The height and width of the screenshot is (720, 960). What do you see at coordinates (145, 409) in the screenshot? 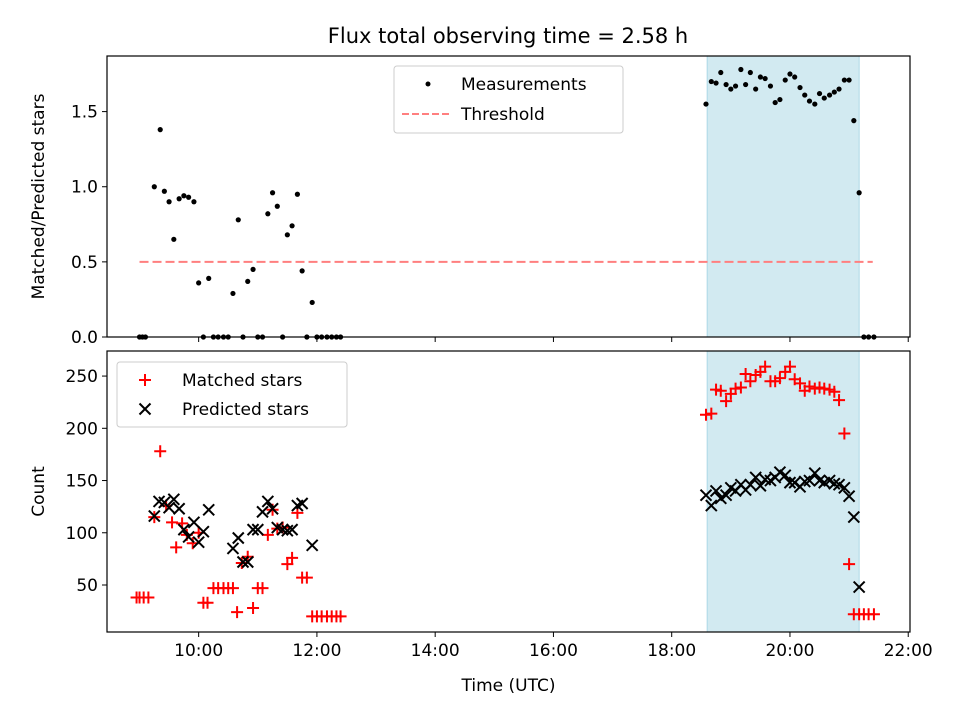
I see `legend-predicted-marker` at bounding box center [145, 409].